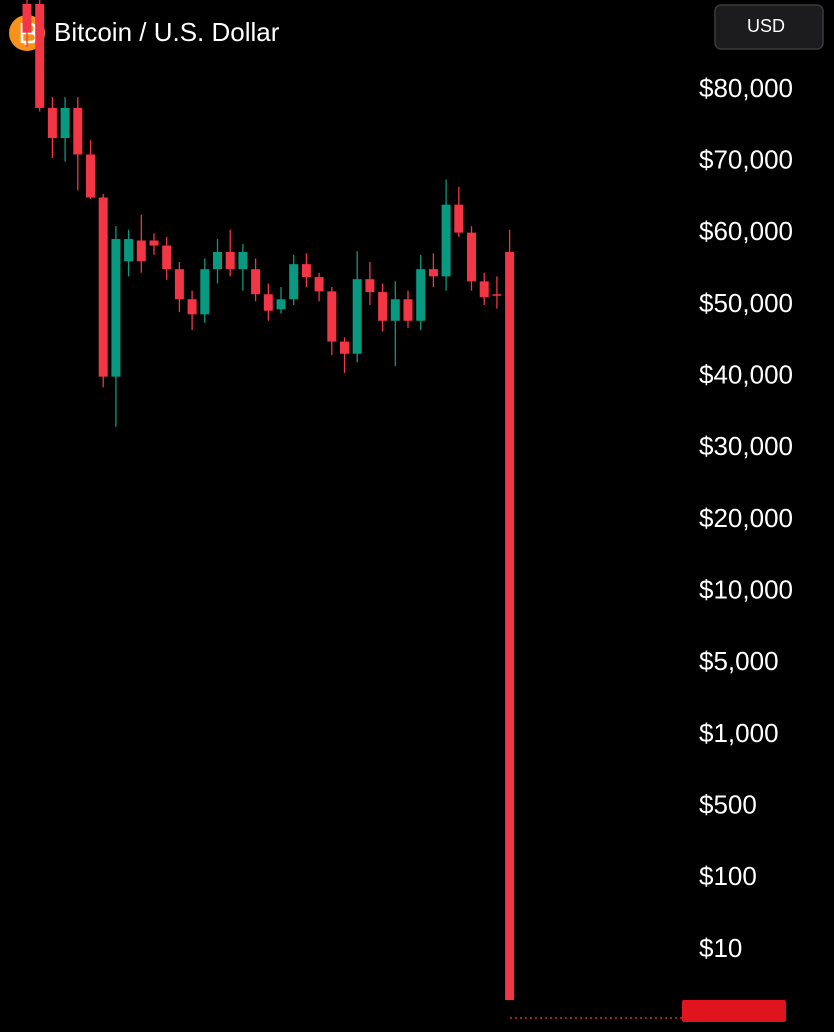 The height and width of the screenshot is (1032, 834). I want to click on y-tick-label: $50,000, so click(746, 303).